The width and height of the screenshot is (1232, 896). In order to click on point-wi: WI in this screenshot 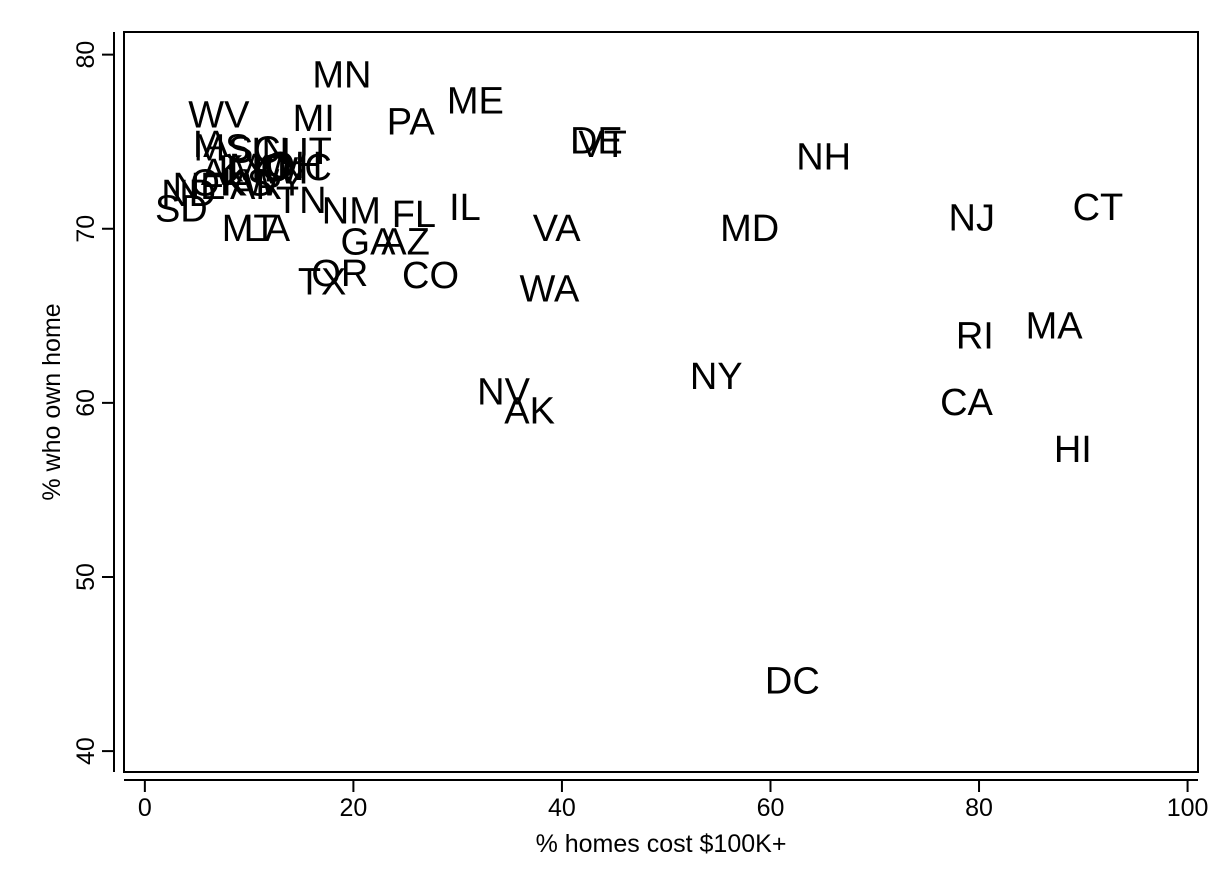, I will do `click(285, 171)`.